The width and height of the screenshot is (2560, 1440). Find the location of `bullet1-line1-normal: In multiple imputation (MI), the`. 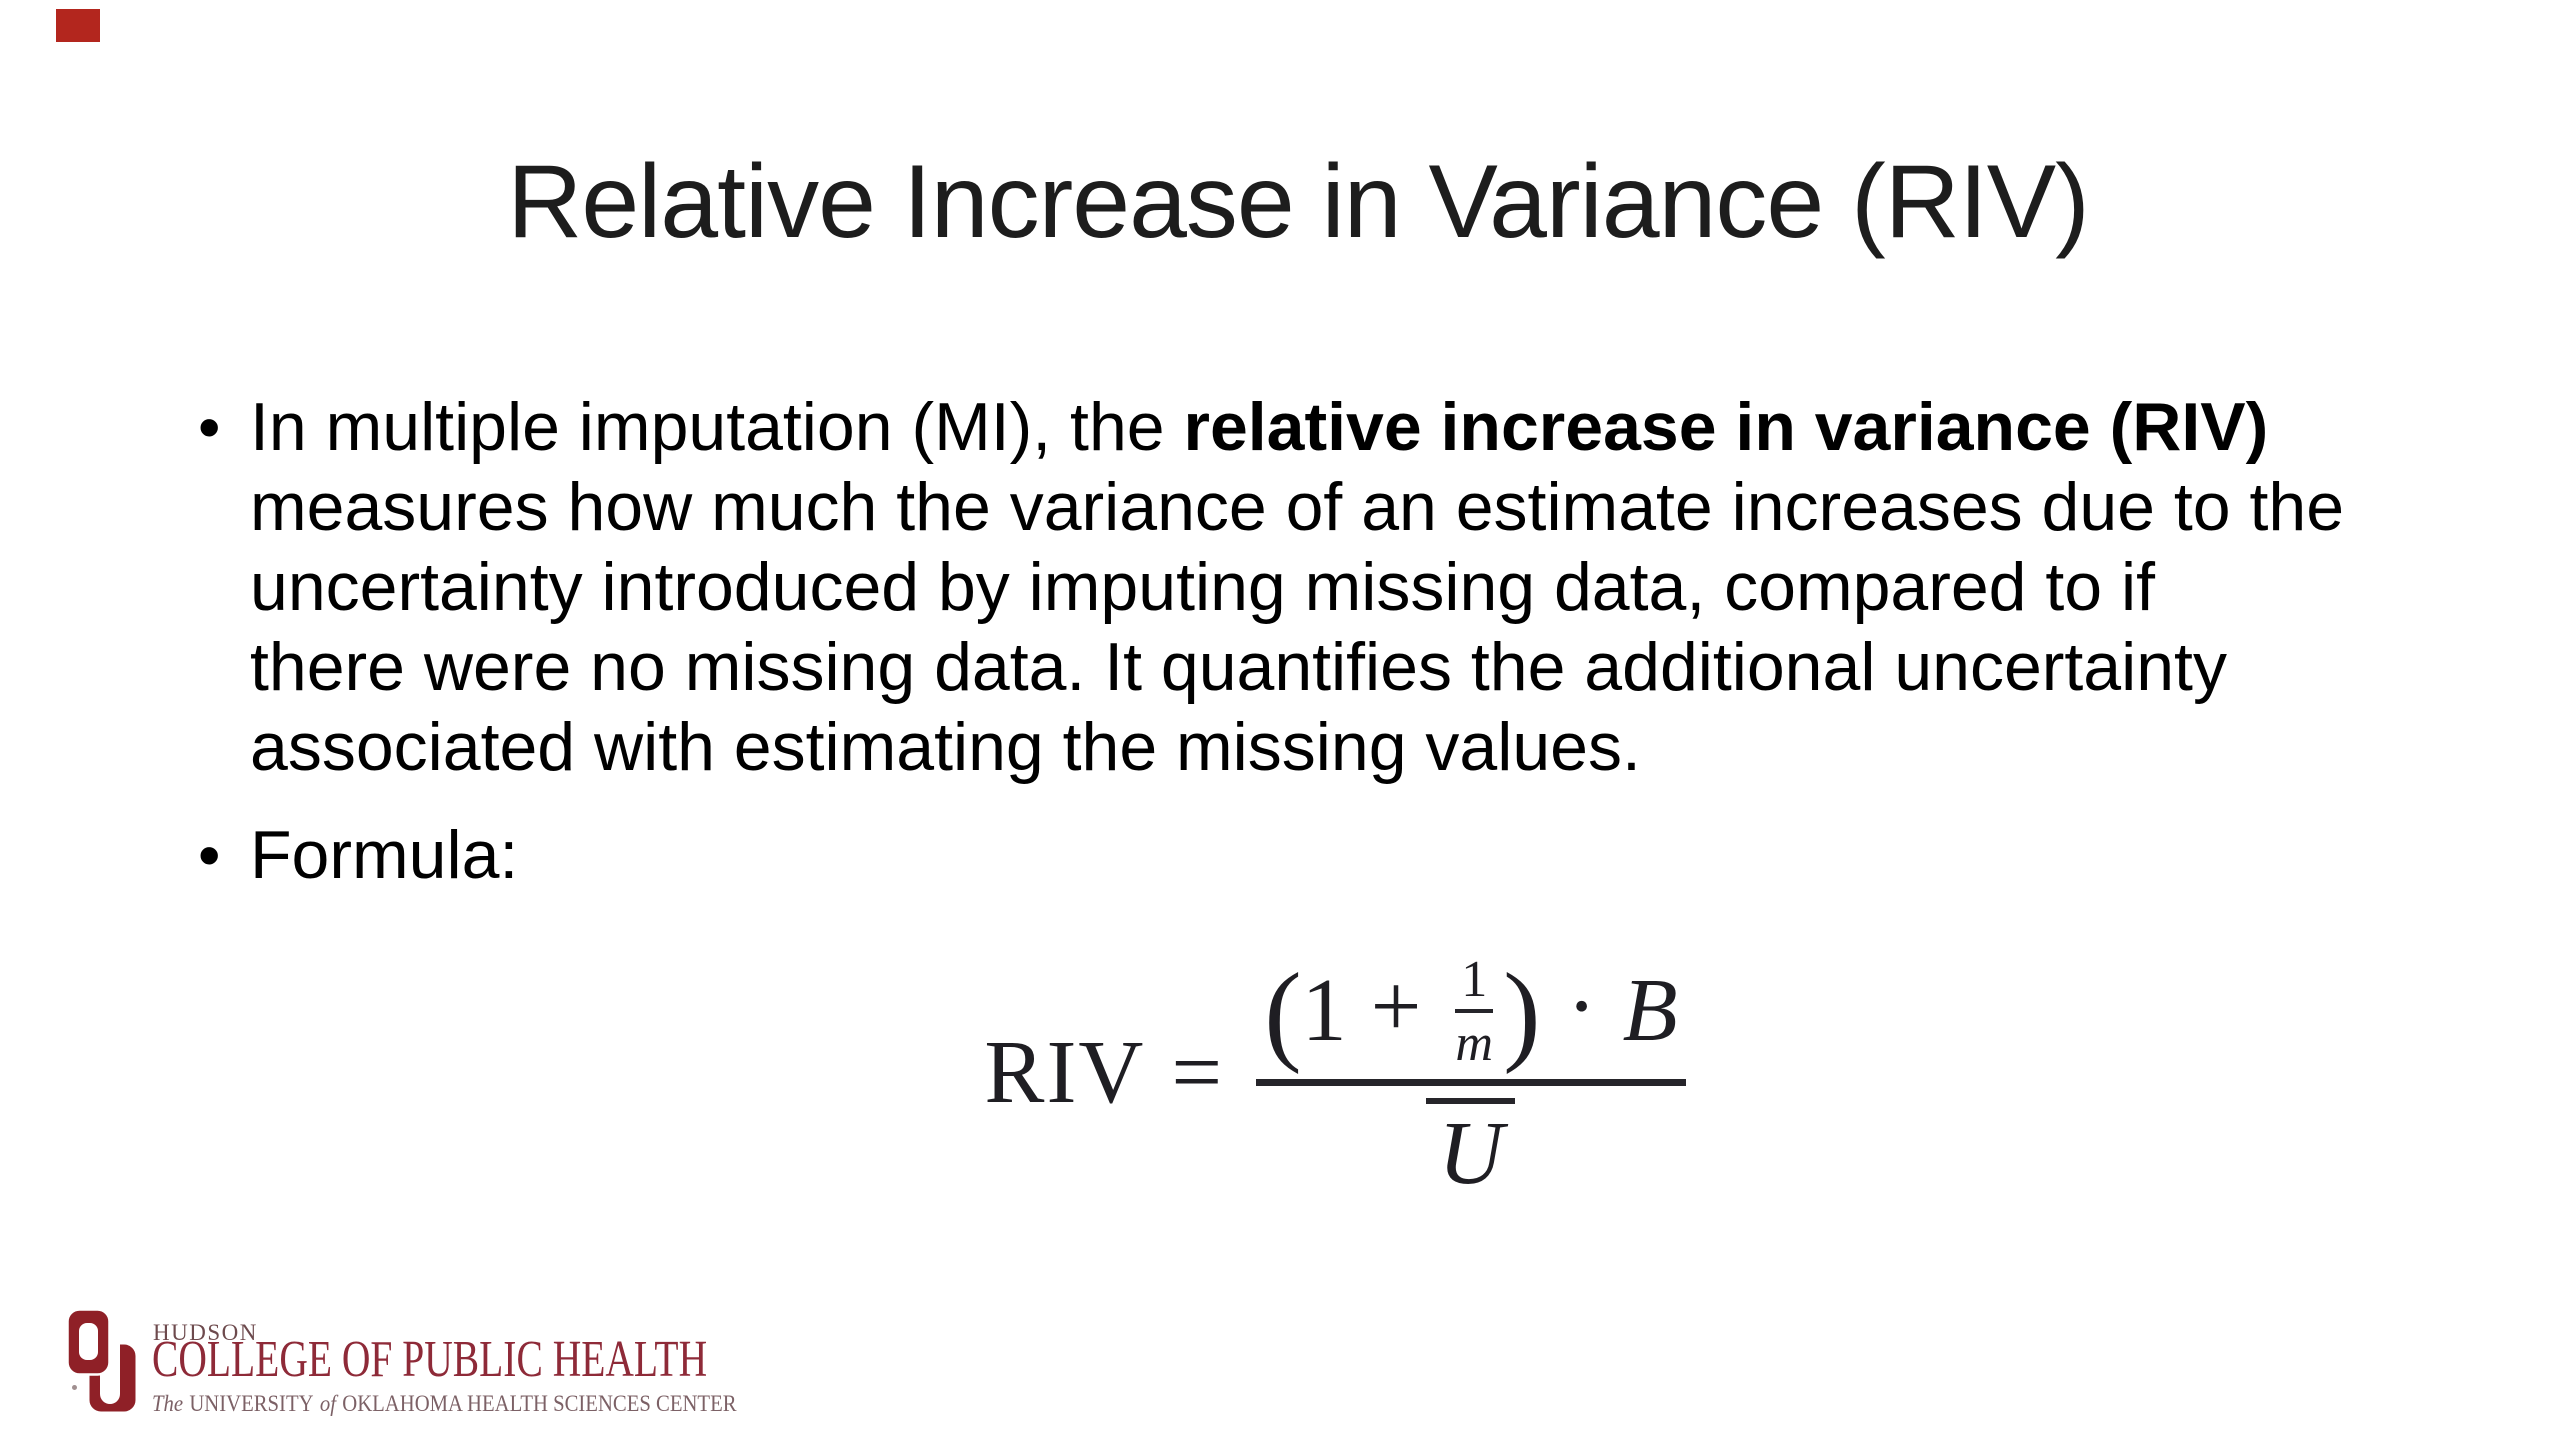

bullet1-line1-normal: In multiple imputation (MI), the is located at coordinates (717, 427).